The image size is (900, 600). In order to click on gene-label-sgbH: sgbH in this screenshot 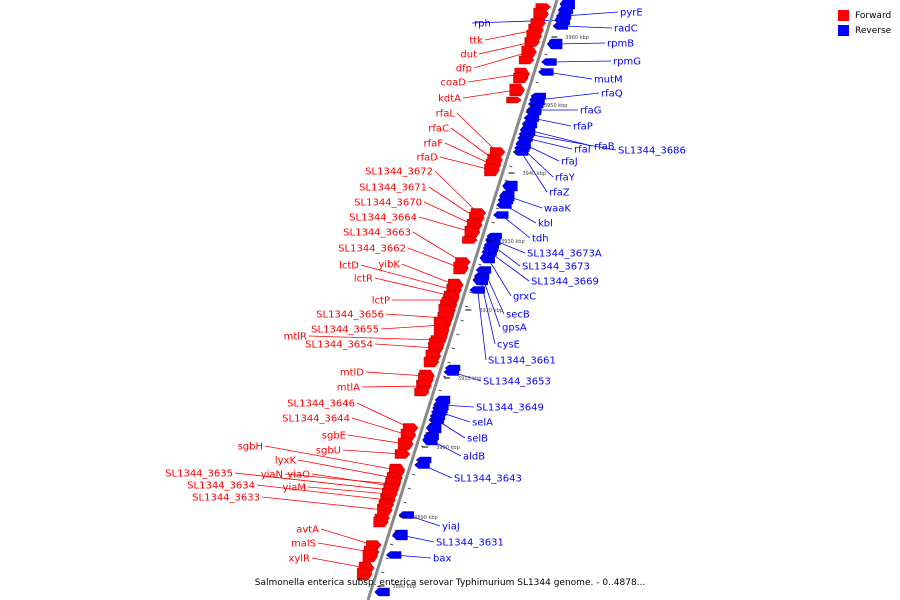, I will do `click(250, 447)`.